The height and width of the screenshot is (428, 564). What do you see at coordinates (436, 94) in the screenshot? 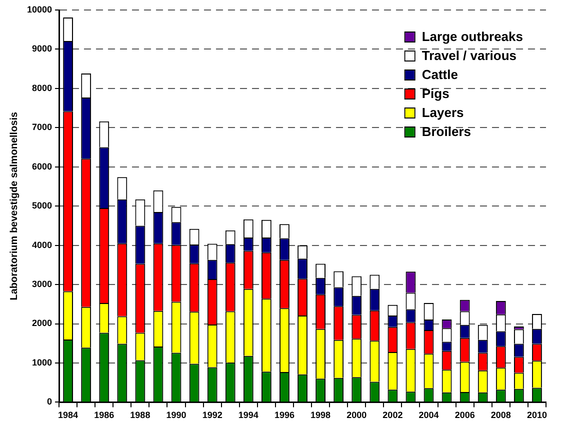
I see `legend-label: Pigs` at bounding box center [436, 94].